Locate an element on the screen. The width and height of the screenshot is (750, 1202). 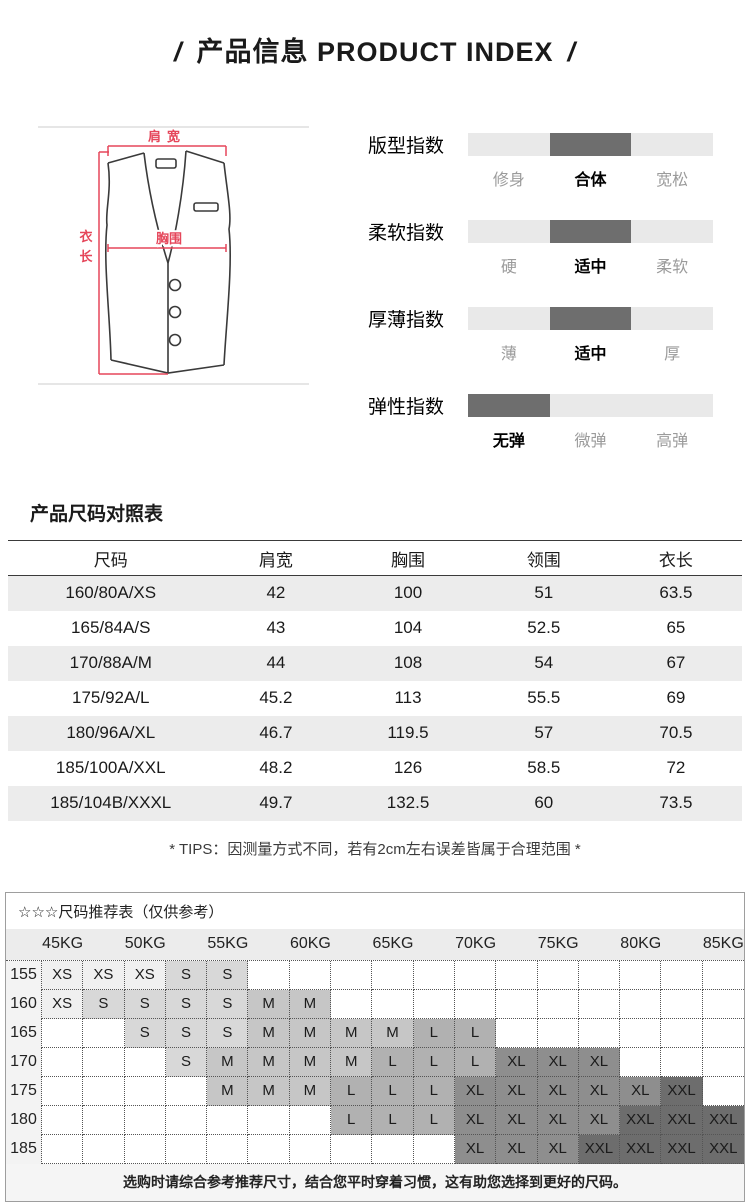
weight-header: 60KG is located at coordinates (310, 943).